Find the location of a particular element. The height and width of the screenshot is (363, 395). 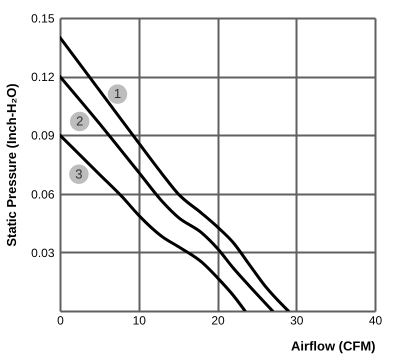

y-axis-title: Static Pressure (Inch-H₂O) is located at coordinates (12, 165).